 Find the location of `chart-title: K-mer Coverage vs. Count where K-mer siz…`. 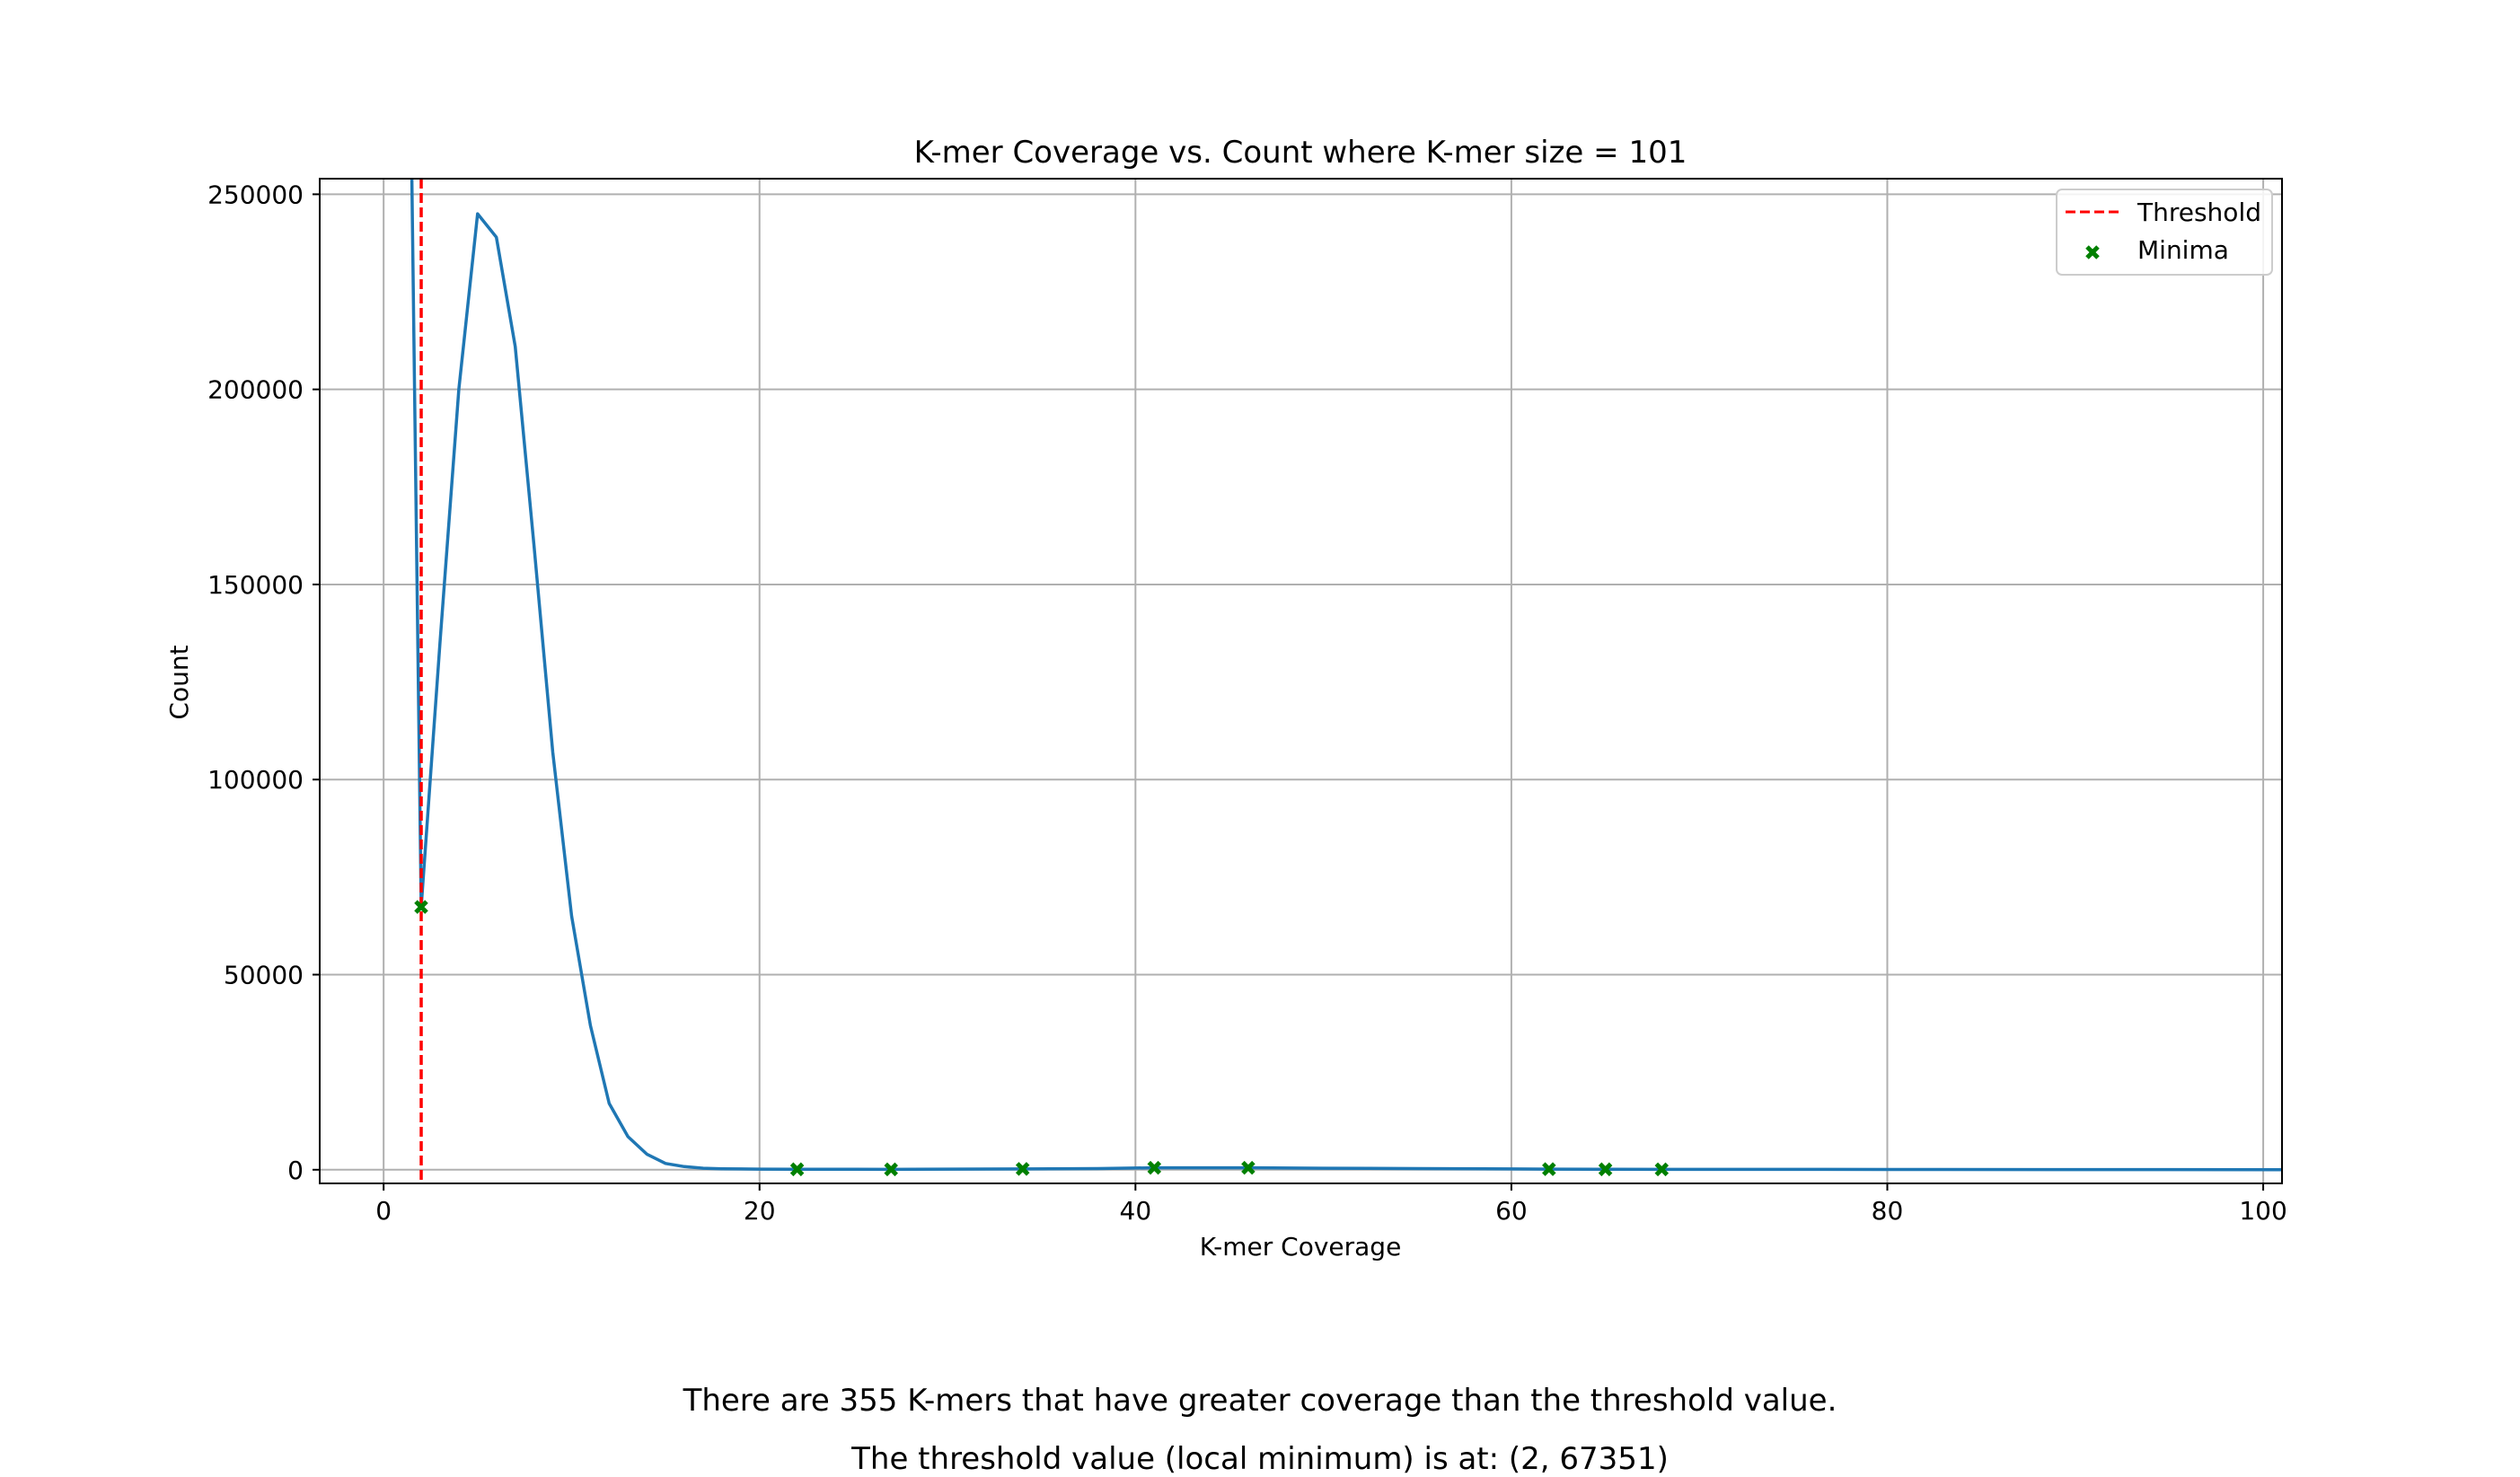

chart-title: K-mer Coverage vs. Count where K-mer siz… is located at coordinates (1300, 153).